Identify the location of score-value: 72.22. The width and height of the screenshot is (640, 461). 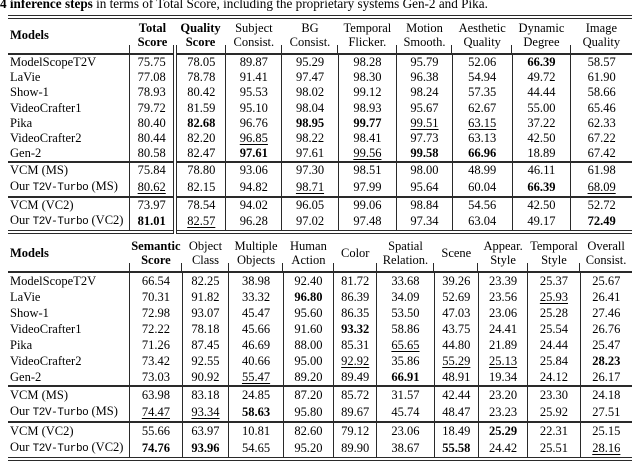
(155, 329).